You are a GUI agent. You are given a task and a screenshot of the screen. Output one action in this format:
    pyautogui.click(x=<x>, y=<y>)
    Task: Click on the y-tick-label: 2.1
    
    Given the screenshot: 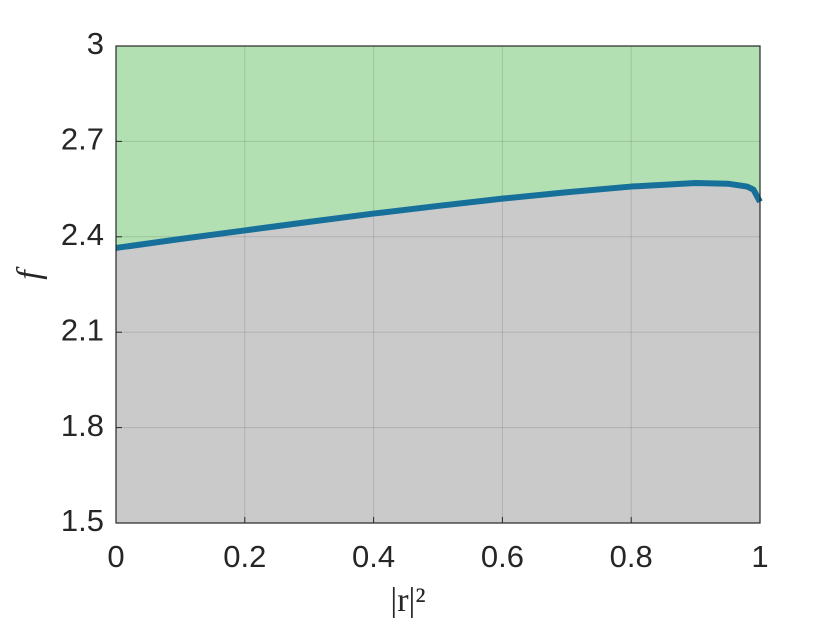 What is the action you would take?
    pyautogui.click(x=82, y=329)
    